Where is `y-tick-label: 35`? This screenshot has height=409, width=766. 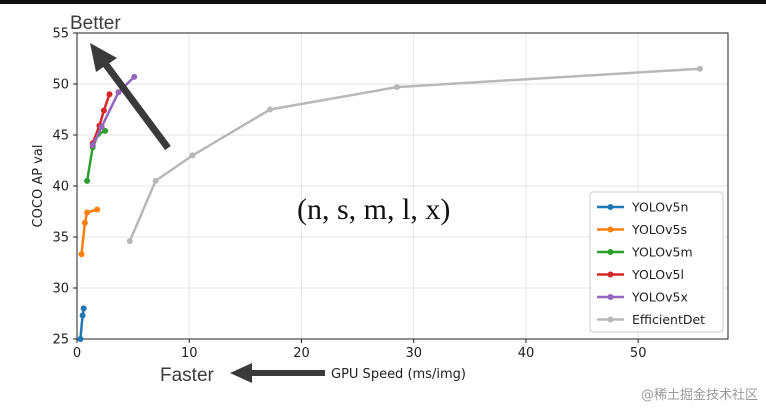 y-tick-label: 35 is located at coordinates (60, 238).